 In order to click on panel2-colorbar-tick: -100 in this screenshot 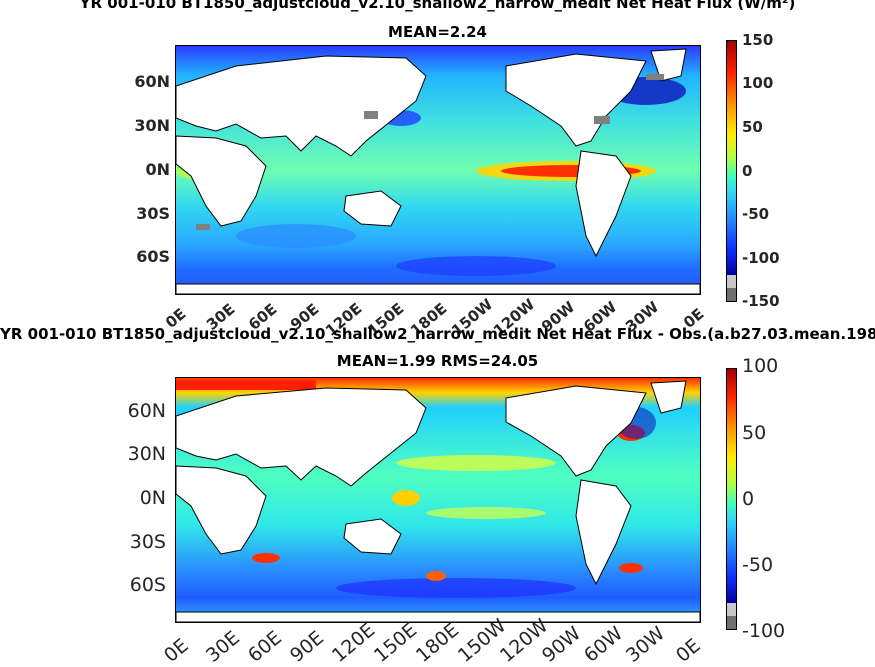, I will do `click(764, 631)`.